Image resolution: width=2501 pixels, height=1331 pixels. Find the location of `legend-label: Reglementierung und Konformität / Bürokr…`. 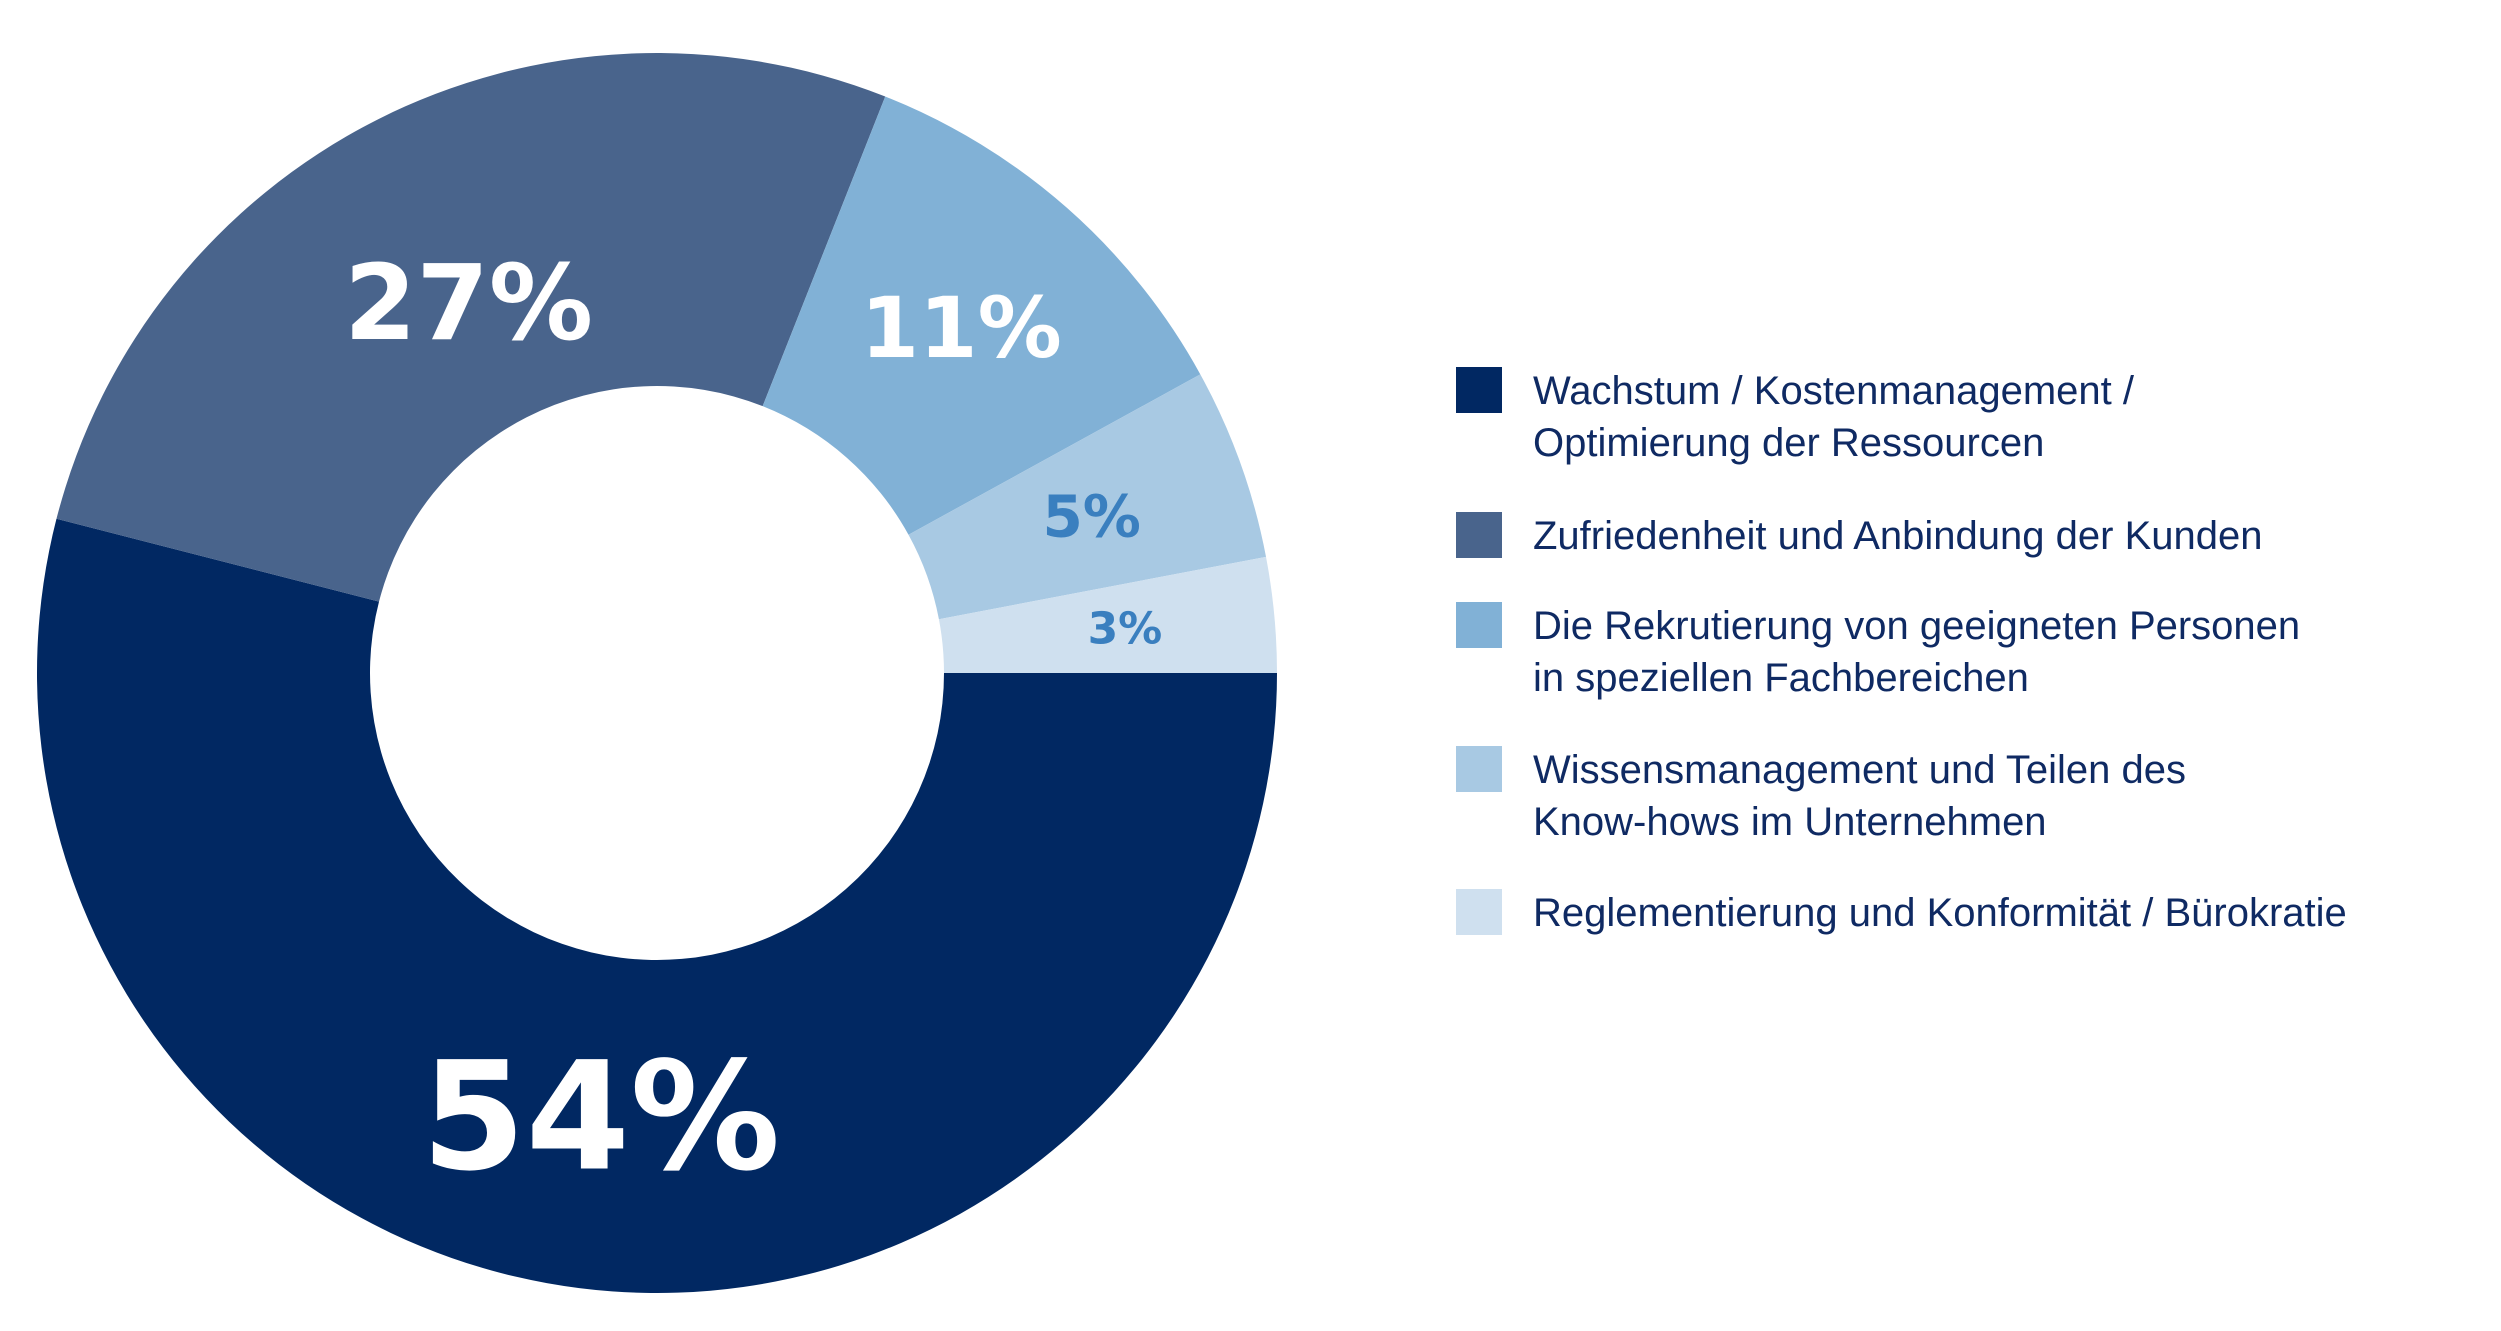

legend-label: Reglementierung und Konformität / Bürokr… is located at coordinates (1940, 913).